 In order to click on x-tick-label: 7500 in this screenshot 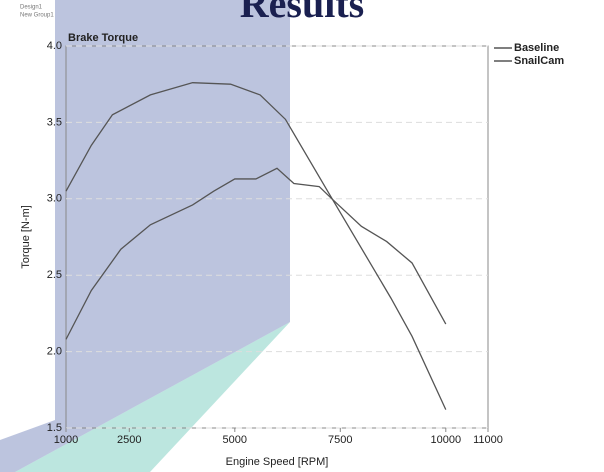, I will do `click(340, 440)`.